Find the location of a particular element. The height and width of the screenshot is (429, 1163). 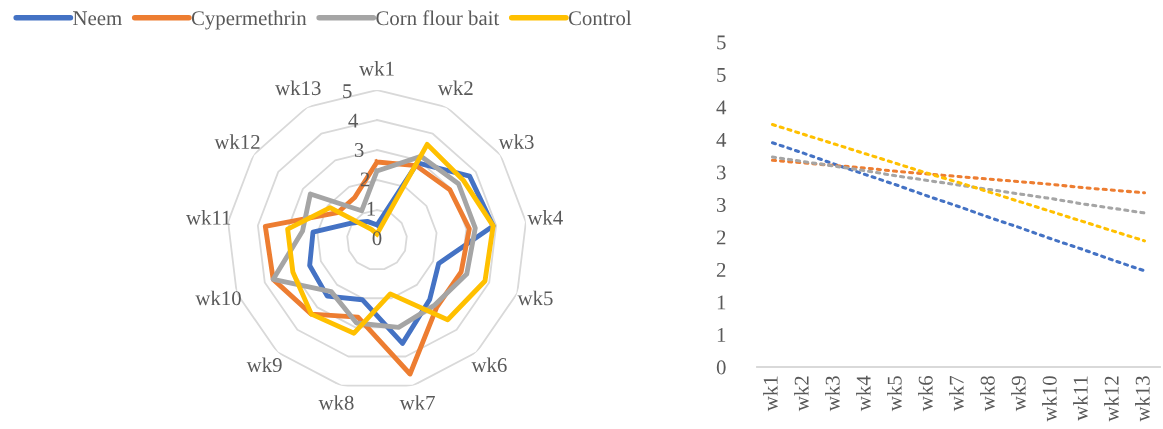

x-tick-label: wk3 is located at coordinates (832, 394).